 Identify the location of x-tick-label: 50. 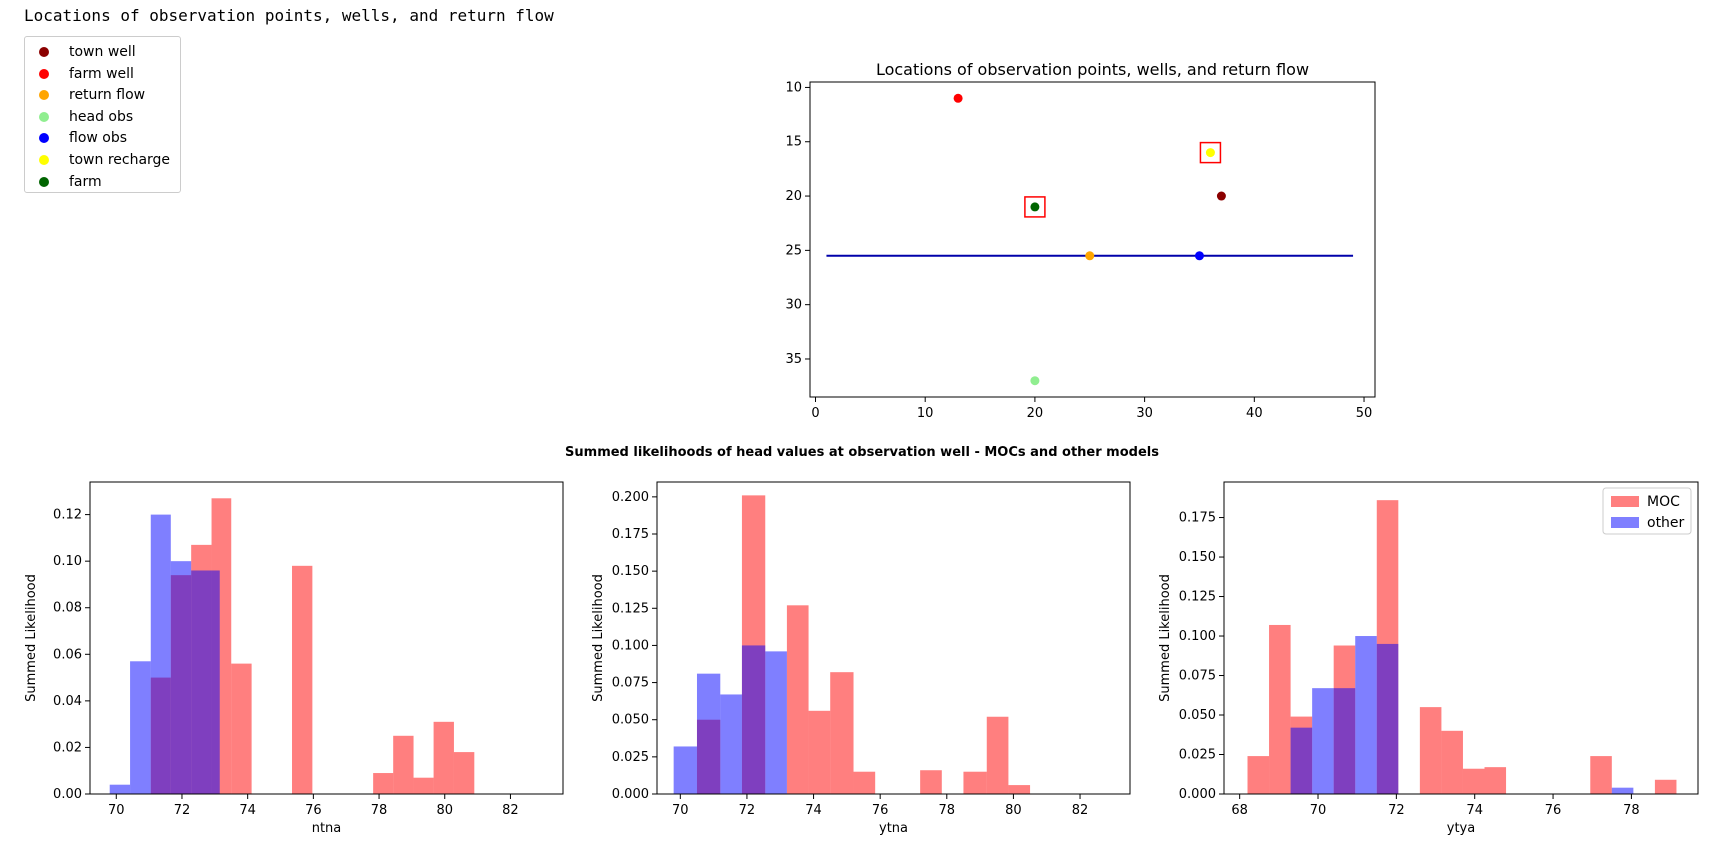
(1364, 413).